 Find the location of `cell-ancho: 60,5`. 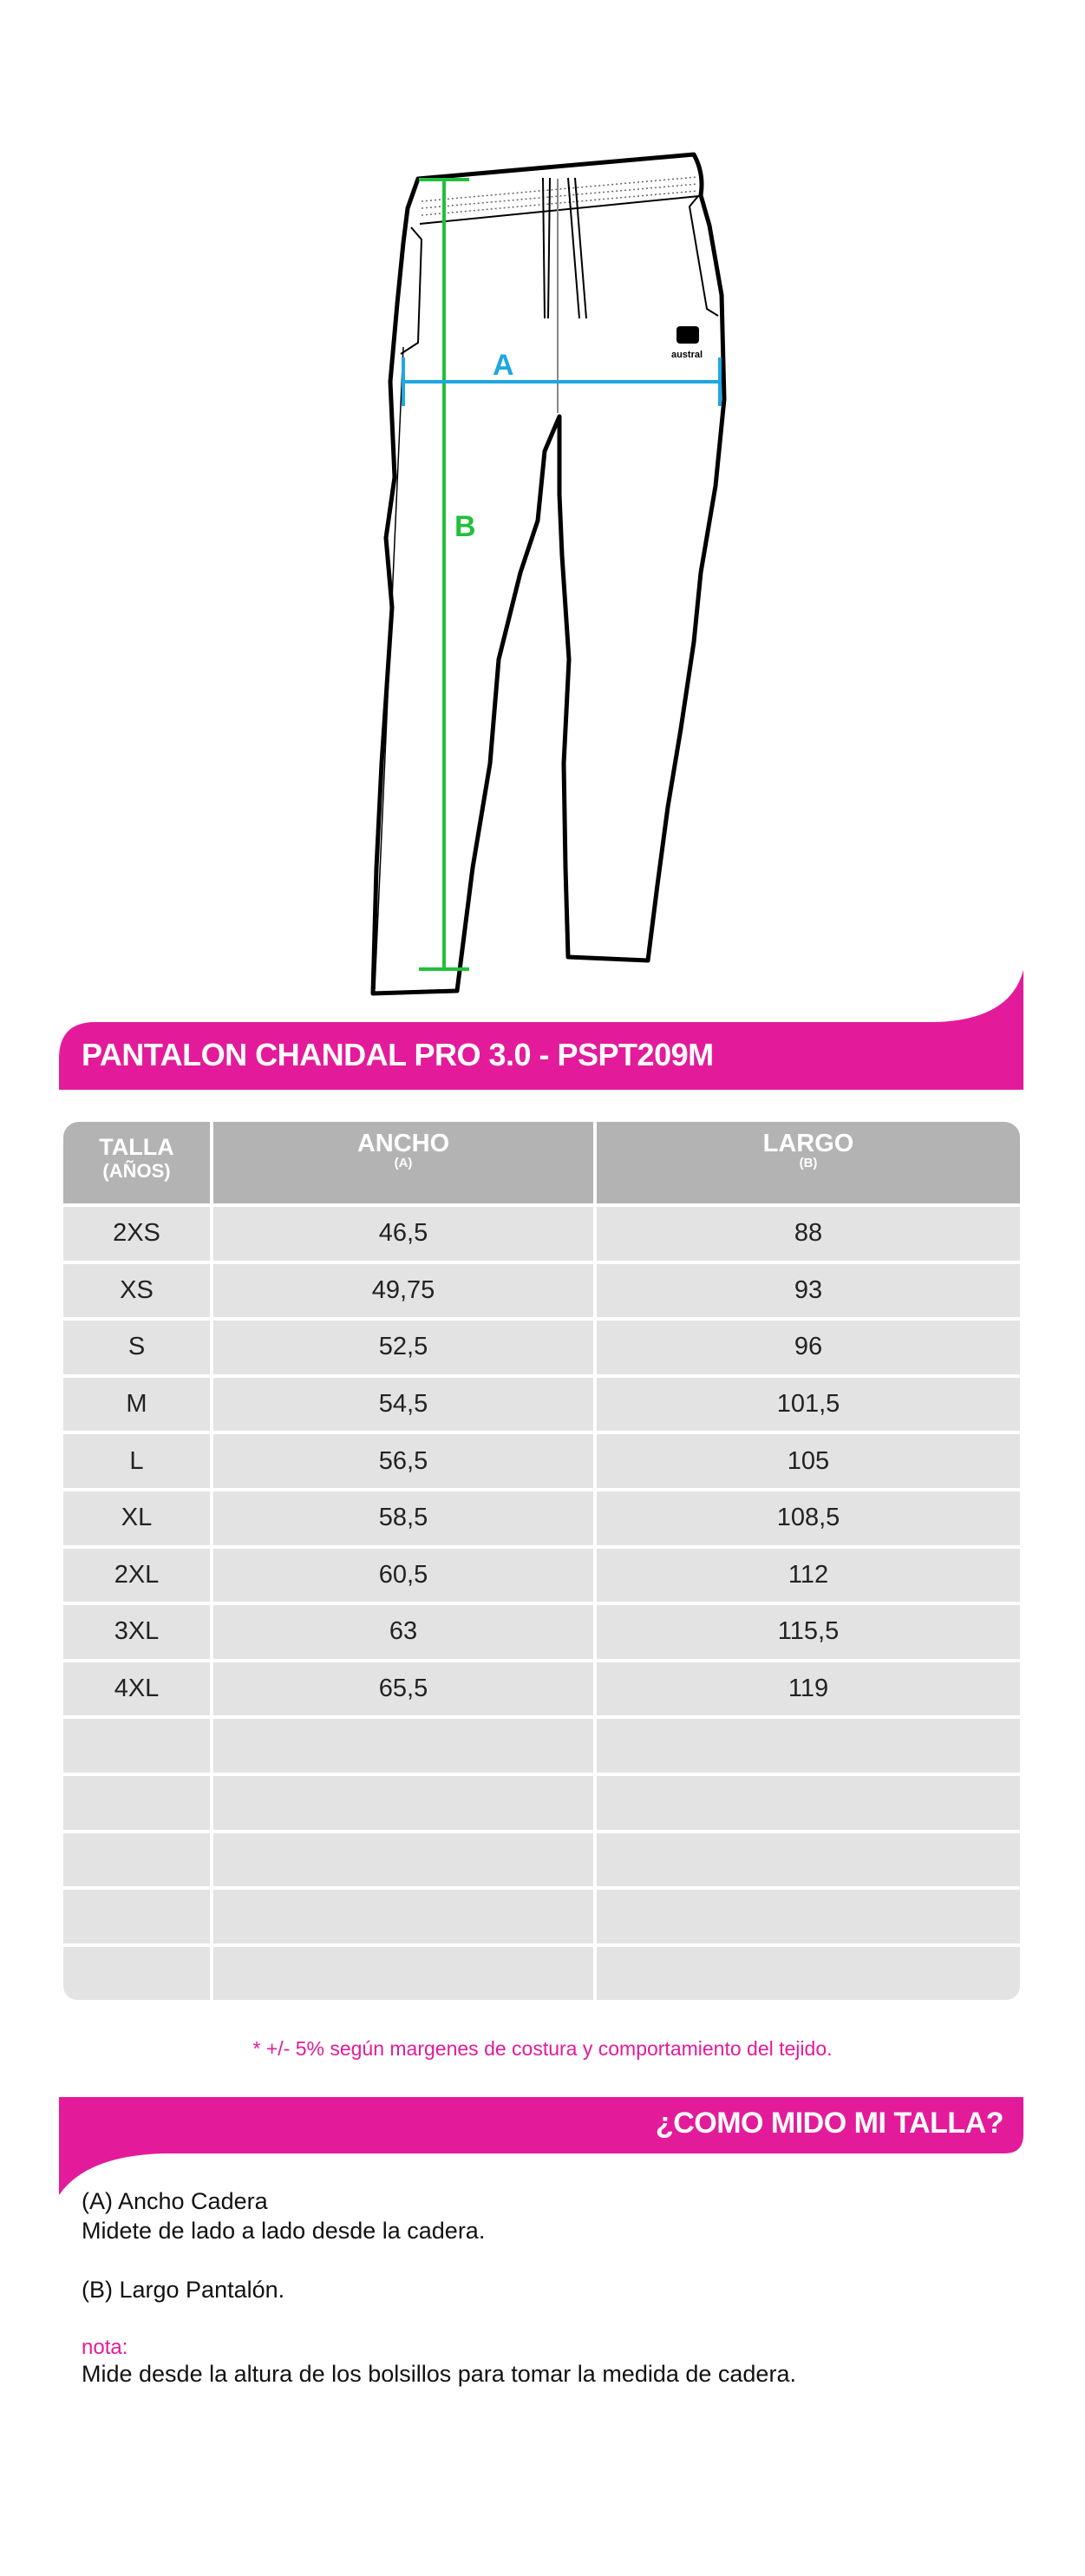

cell-ancho: 60,5 is located at coordinates (403, 1575).